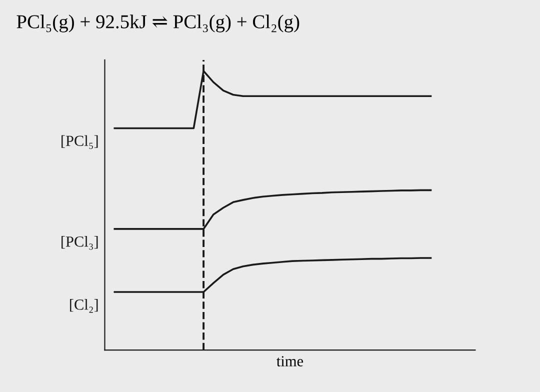 This screenshot has width=540, height=392. Describe the element at coordinates (84, 306) in the screenshot. I see `series-label: [Cl₂]` at that location.